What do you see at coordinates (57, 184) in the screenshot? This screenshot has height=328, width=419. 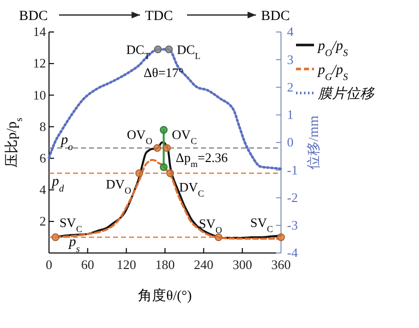 I see `ref-line-label: p$_{d}$` at bounding box center [57, 184].